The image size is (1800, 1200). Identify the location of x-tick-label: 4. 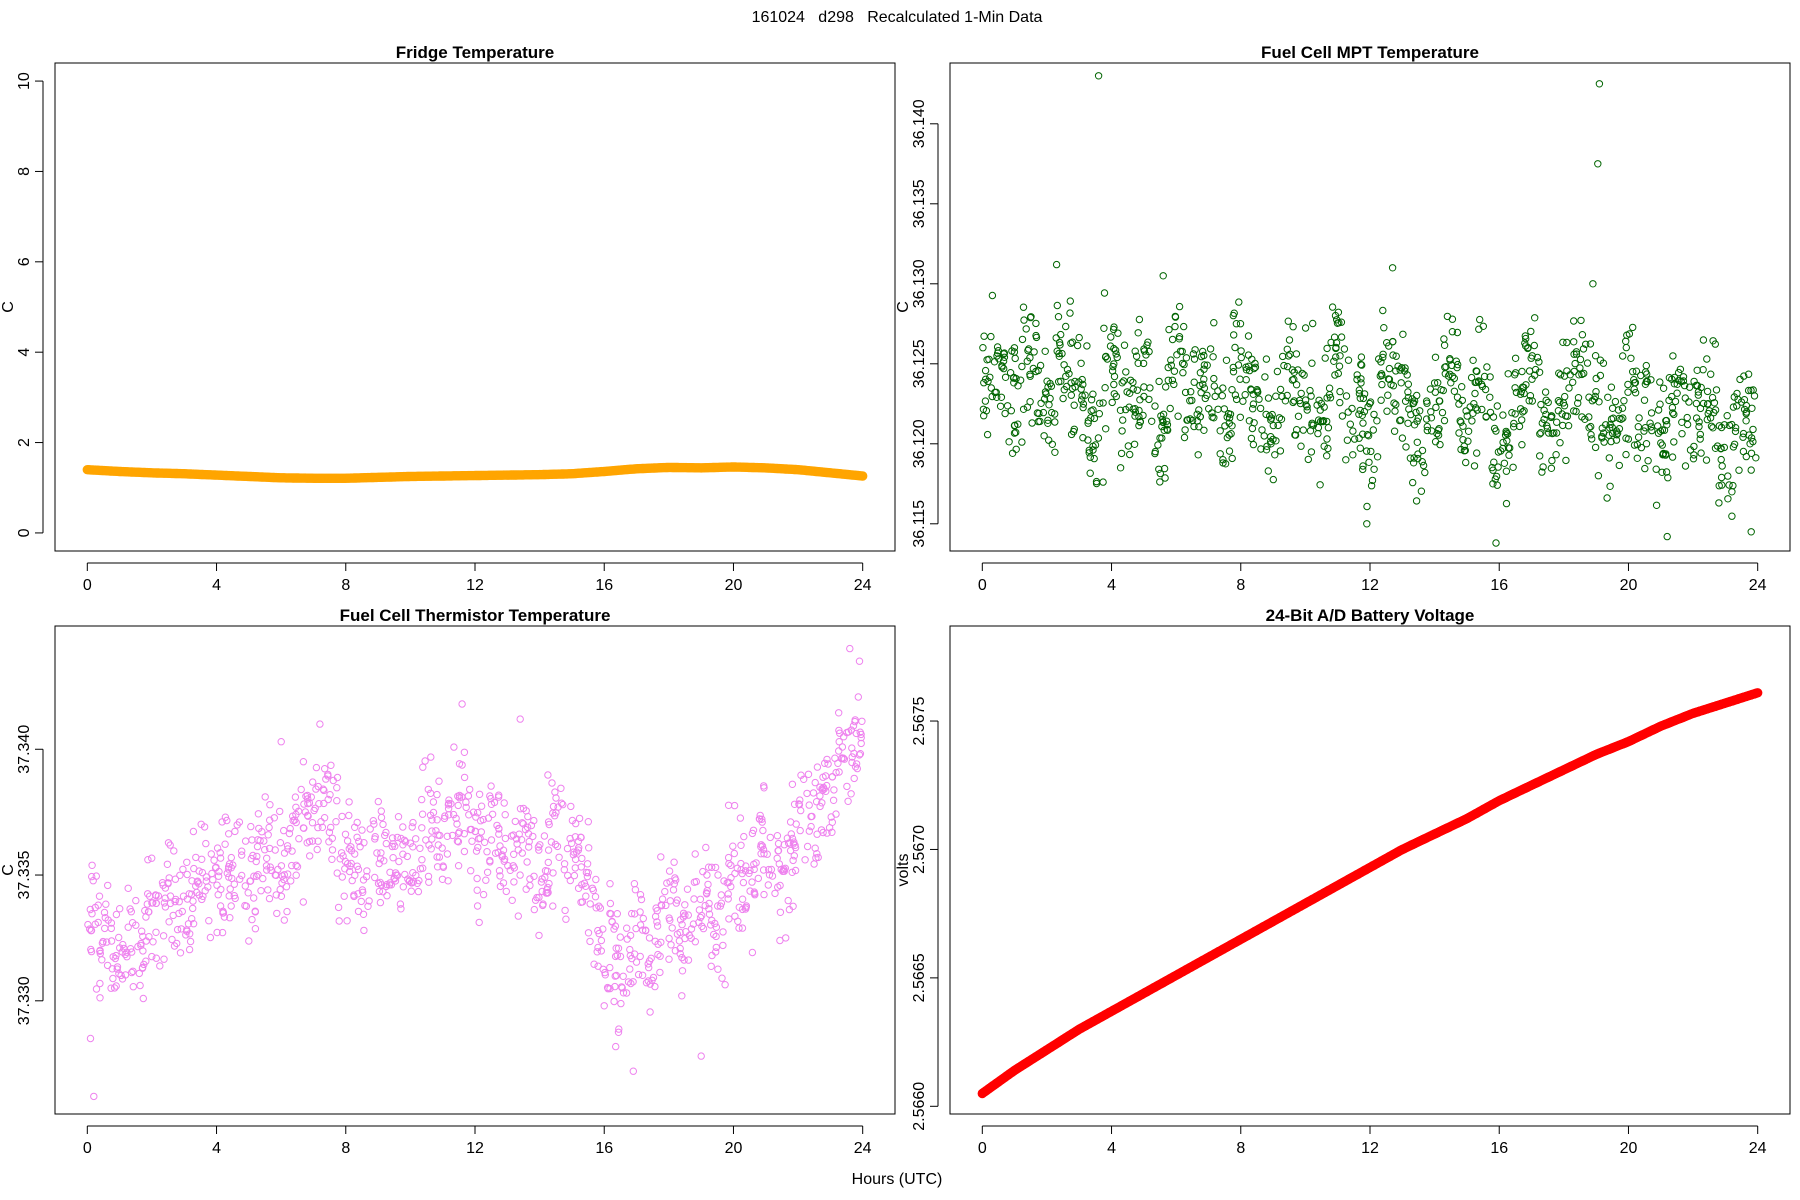
(216, 1148).